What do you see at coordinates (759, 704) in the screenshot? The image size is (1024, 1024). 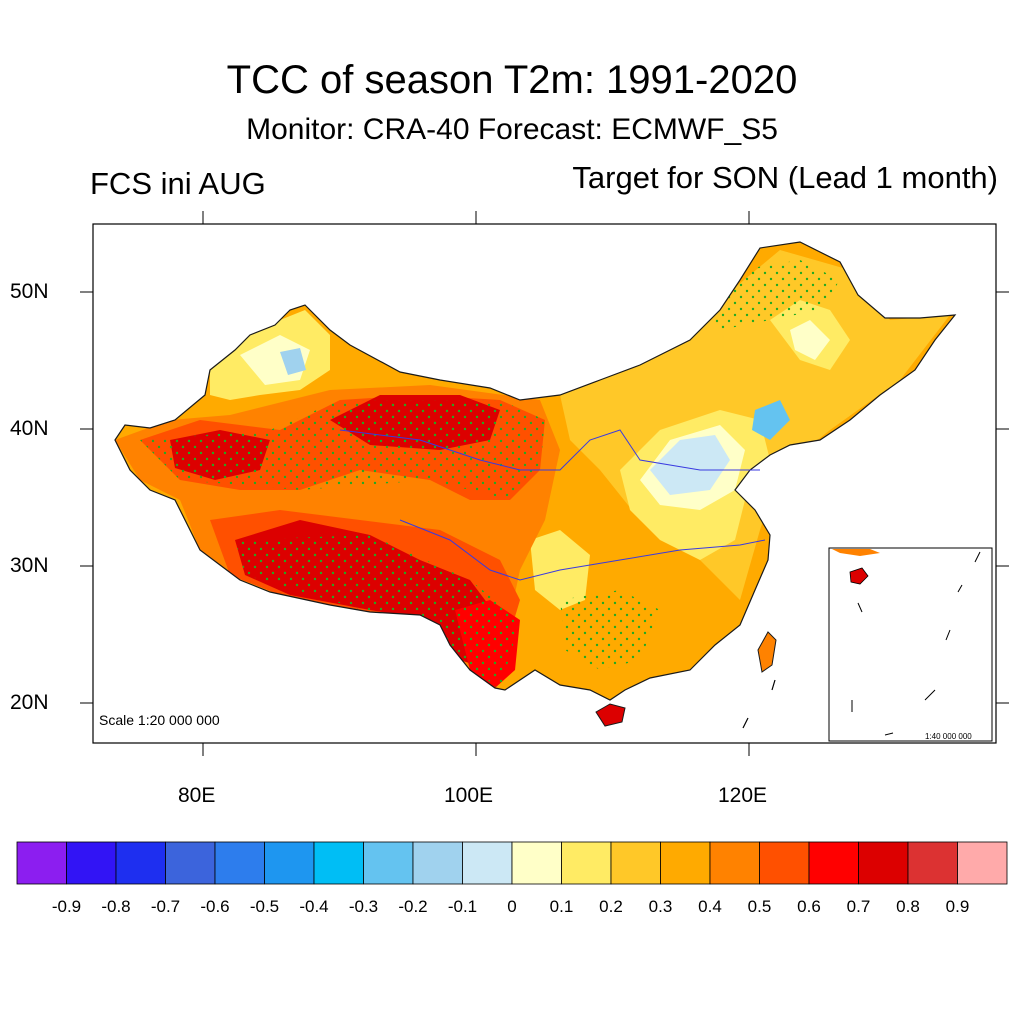 I see `boundary-dashes` at bounding box center [759, 704].